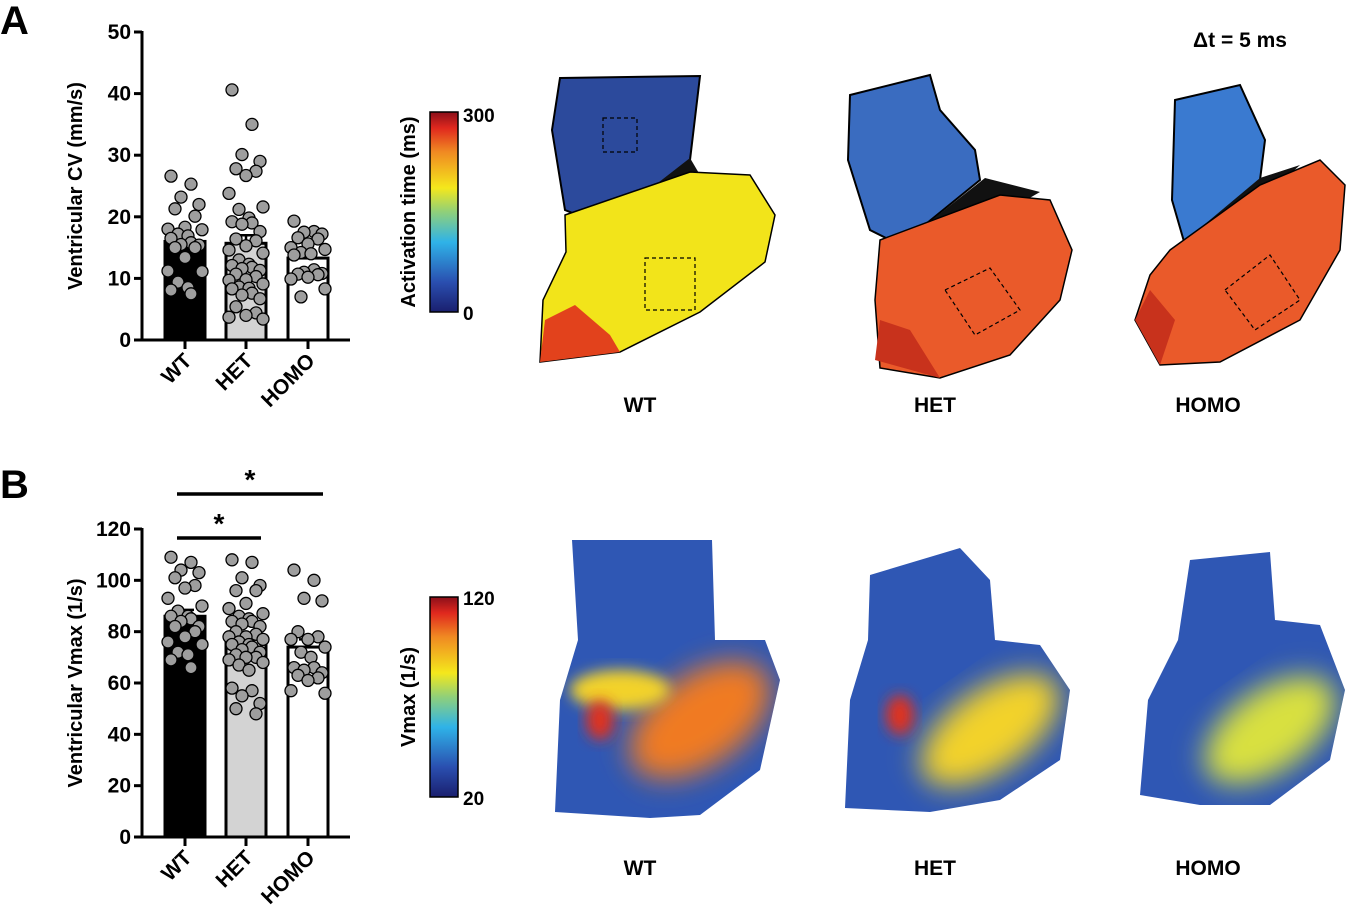 The image size is (1357, 911). I want to click on colorbar-activation-label: Activation time (ms), so click(409, 211).